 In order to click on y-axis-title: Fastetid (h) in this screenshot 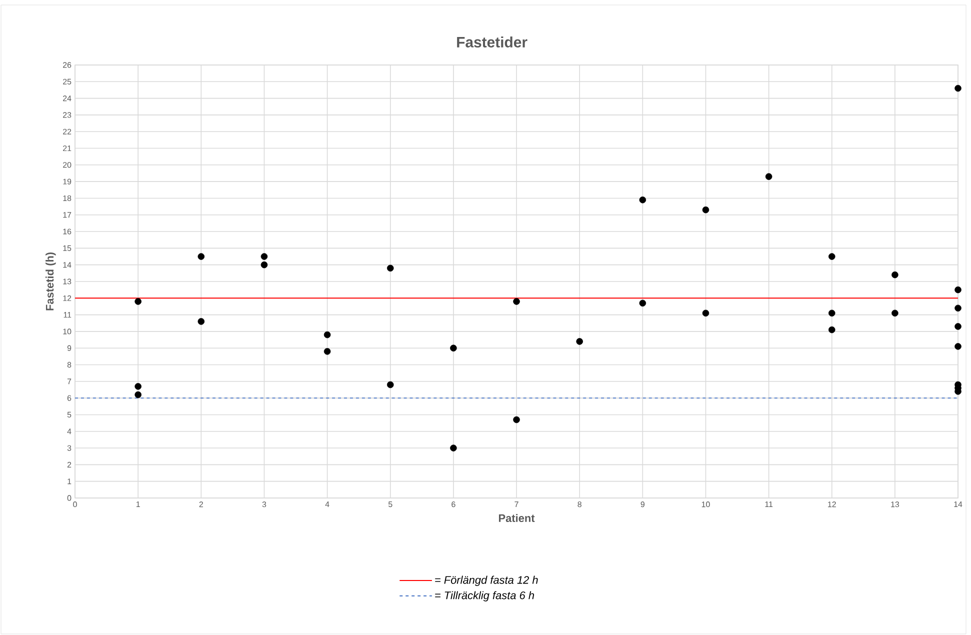, I will do `click(51, 281)`.